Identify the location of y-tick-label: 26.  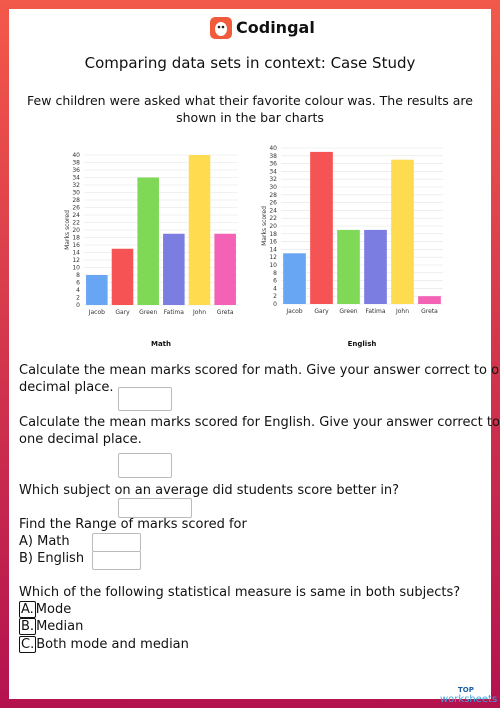
(273, 203).